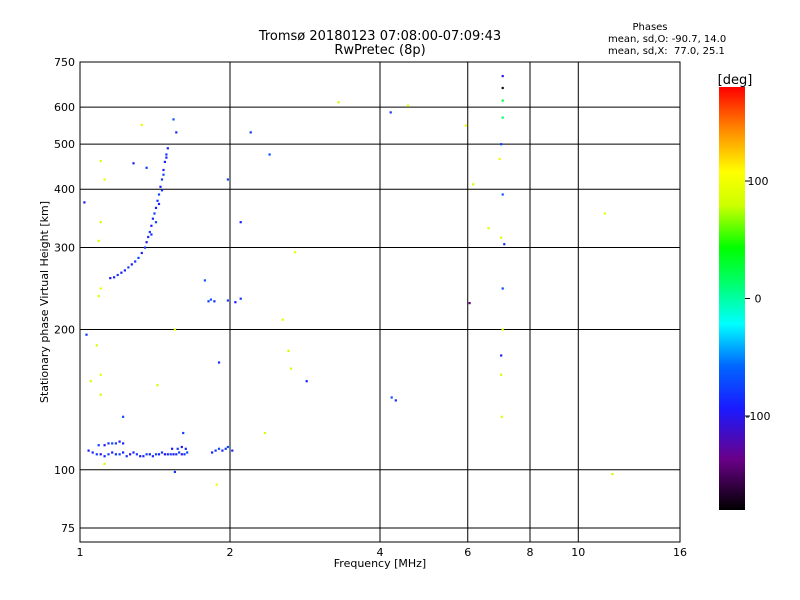  I want to click on x-axis-label: Frequency [MHz], so click(380, 563).